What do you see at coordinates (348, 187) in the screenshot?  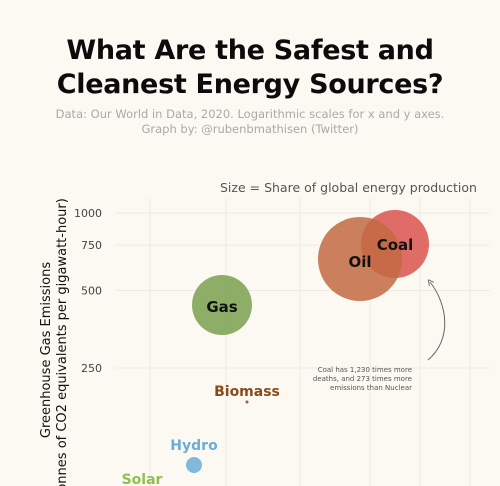 I see `size-legend-note: Size = Share of global energy production` at bounding box center [348, 187].